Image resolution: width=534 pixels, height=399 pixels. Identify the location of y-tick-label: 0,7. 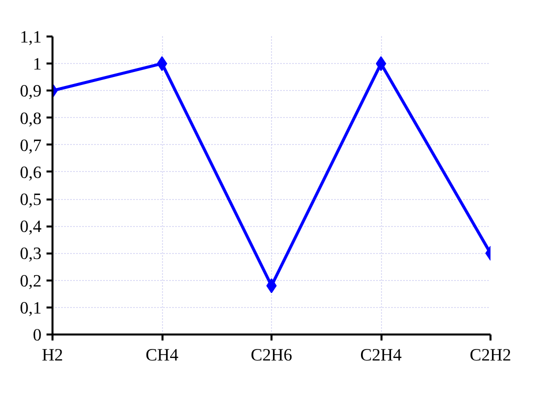
(31, 145).